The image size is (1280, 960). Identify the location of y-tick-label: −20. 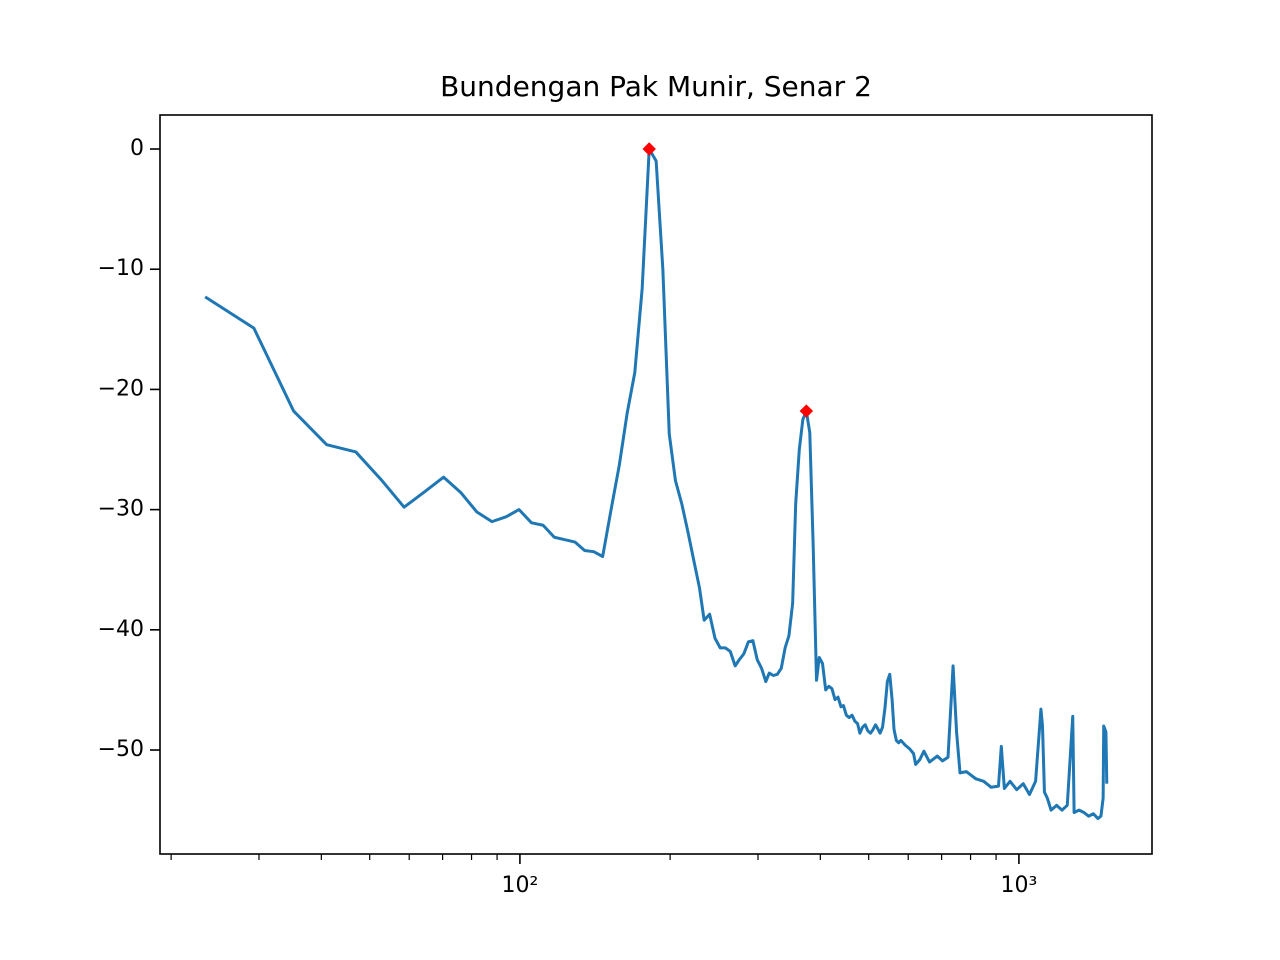
(121, 388).